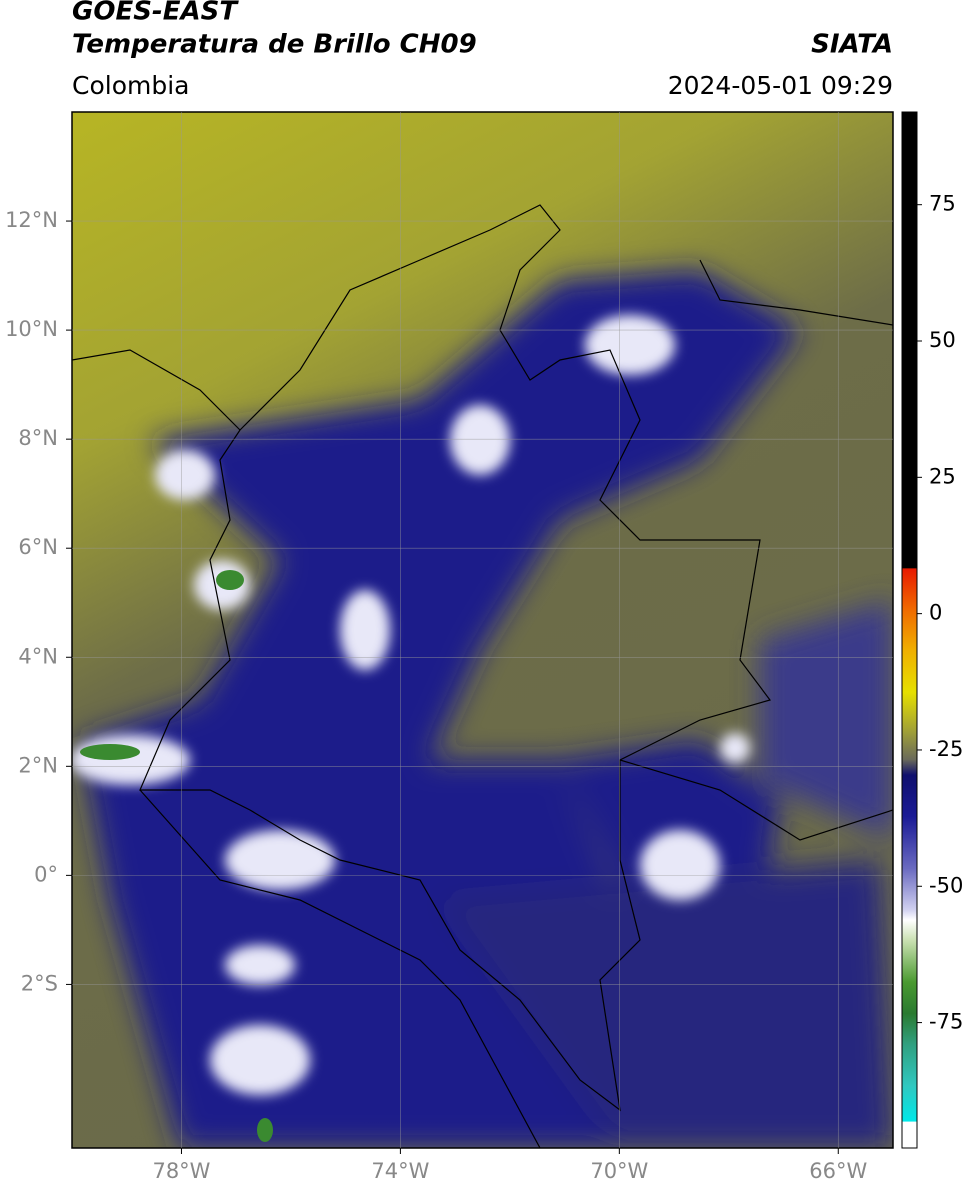 Image resolution: width=966 pixels, height=1194 pixels. I want to click on x-tick-label: 66°W, so click(838, 1171).